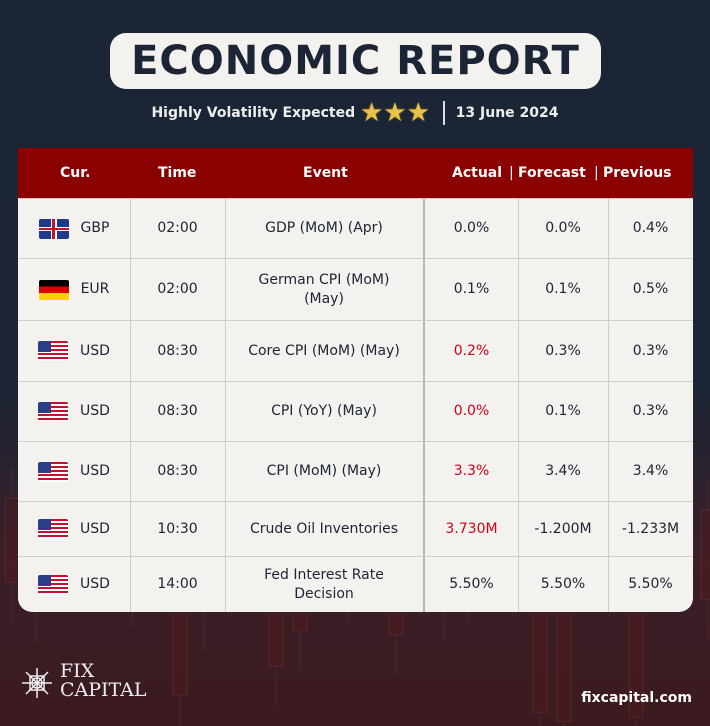  What do you see at coordinates (650, 471) in the screenshot?
I see `cell-previous: 3.4%` at bounding box center [650, 471].